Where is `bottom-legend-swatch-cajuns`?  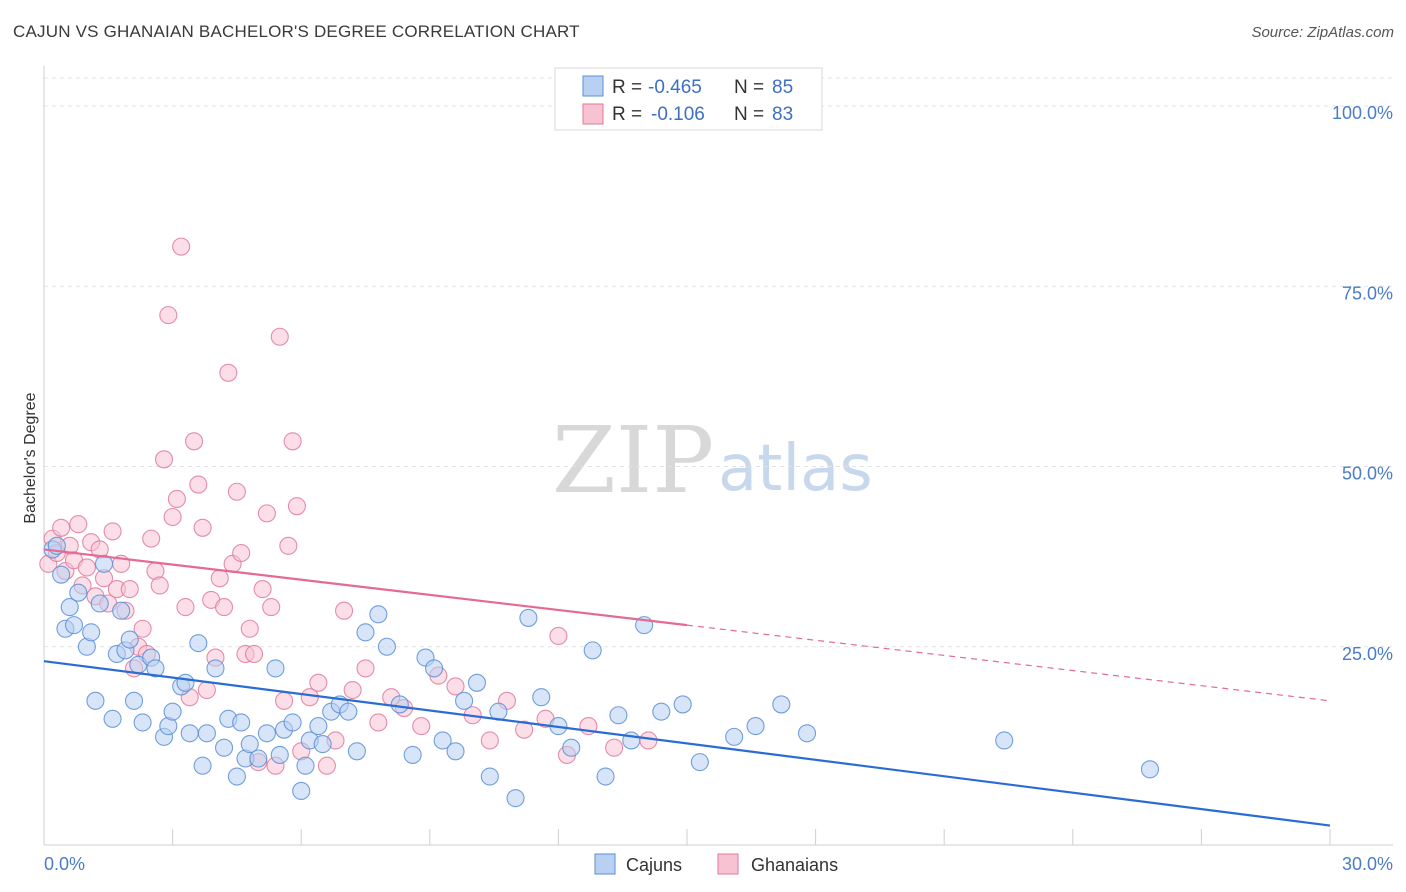
bottom-legend-swatch-cajuns is located at coordinates (605, 864).